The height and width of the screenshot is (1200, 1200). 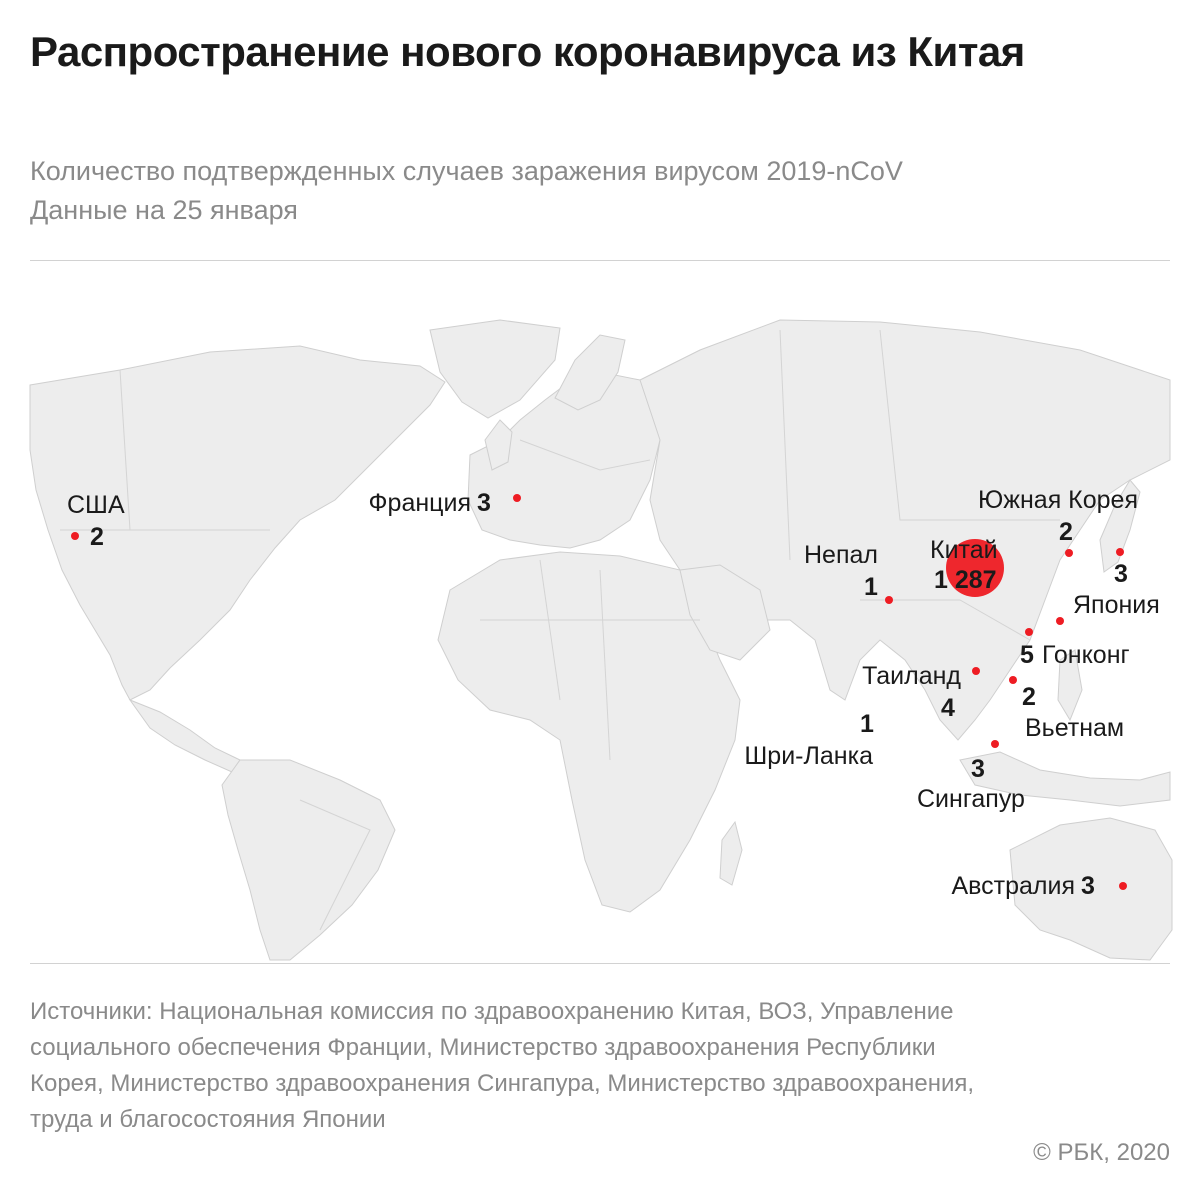 I want to click on north-america-shape, so click(x=237, y=523).